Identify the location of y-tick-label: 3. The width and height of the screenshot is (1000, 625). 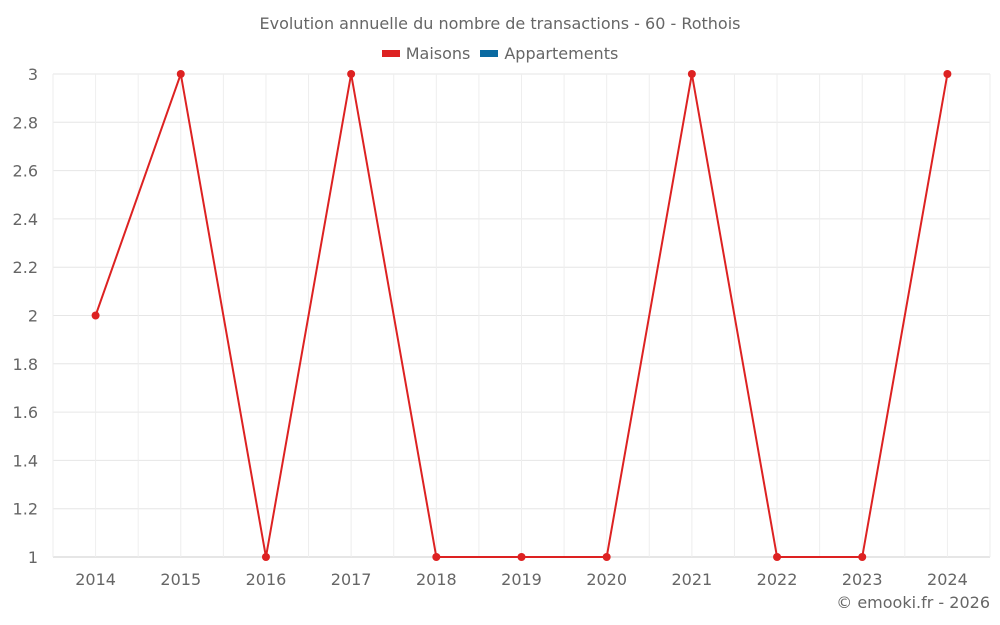
(33, 74).